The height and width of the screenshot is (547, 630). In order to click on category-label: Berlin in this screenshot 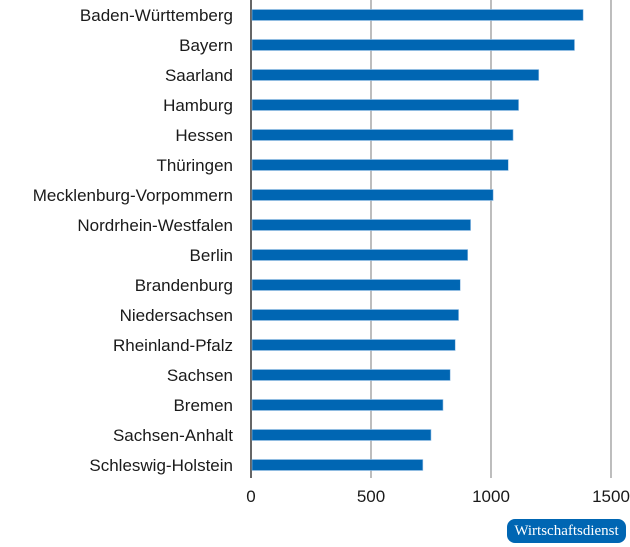, I will do `click(211, 255)`.